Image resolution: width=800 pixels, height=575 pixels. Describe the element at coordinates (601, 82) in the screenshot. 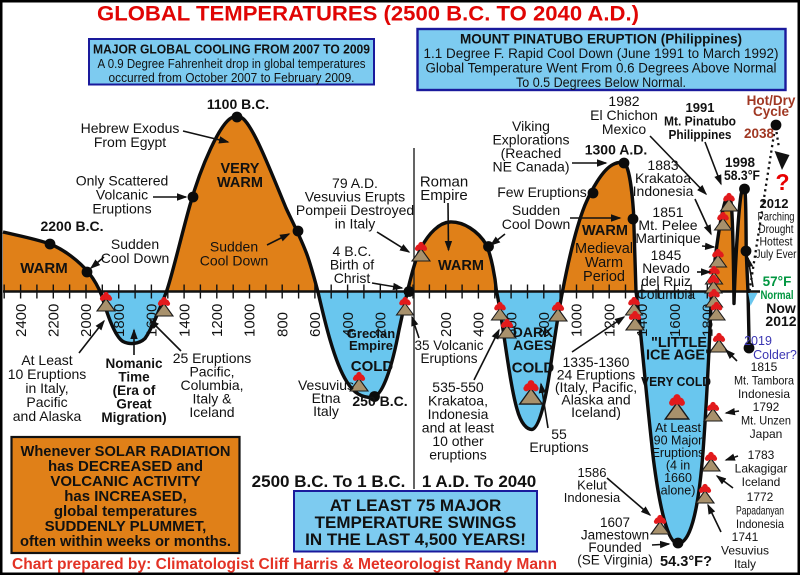

I see `svg-text: To 0.5 Degrees Below Normal.` at that location.